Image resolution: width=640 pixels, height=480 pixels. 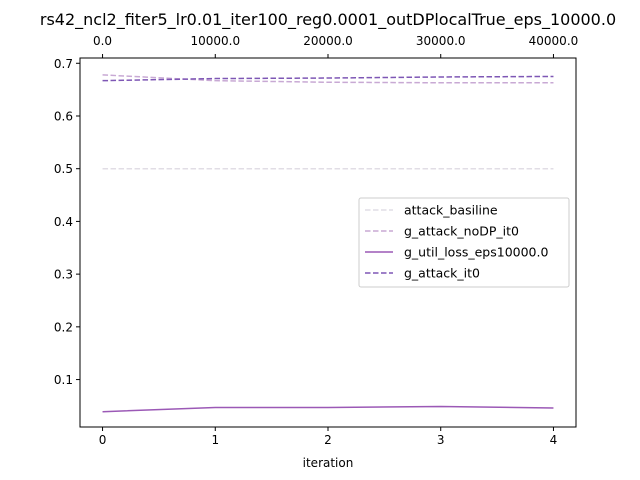 What do you see at coordinates (476, 252) in the screenshot?
I see `legend-label: g_util_loss_eps10000.0` at bounding box center [476, 252].